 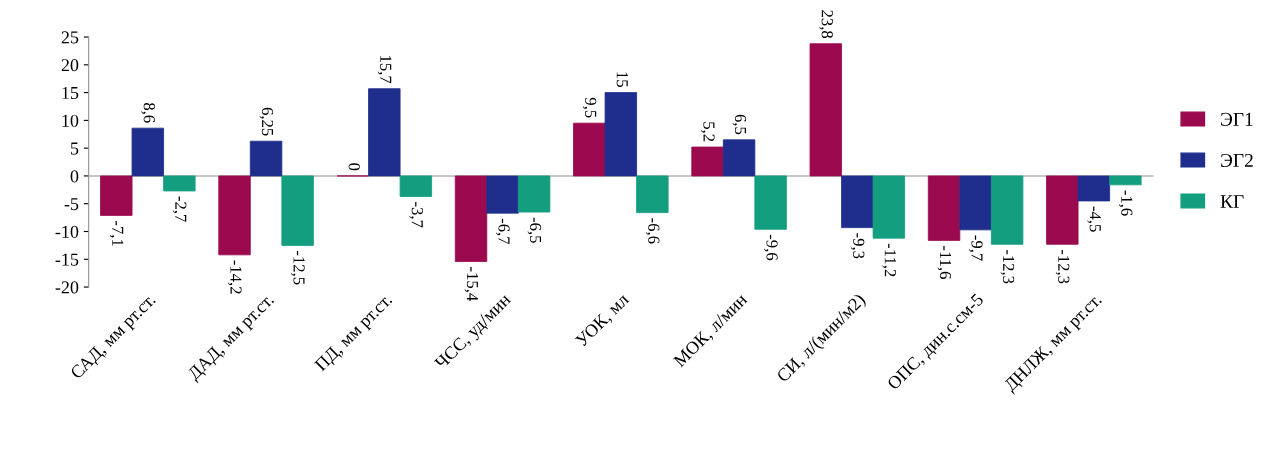 I want to click on y-tick-label: 10, so click(x=70, y=120).